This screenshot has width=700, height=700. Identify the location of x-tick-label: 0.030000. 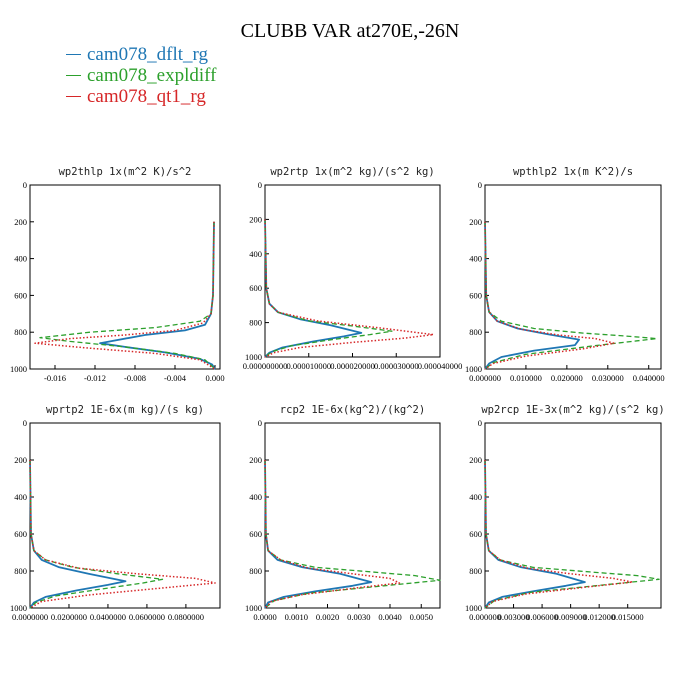
(608, 378).